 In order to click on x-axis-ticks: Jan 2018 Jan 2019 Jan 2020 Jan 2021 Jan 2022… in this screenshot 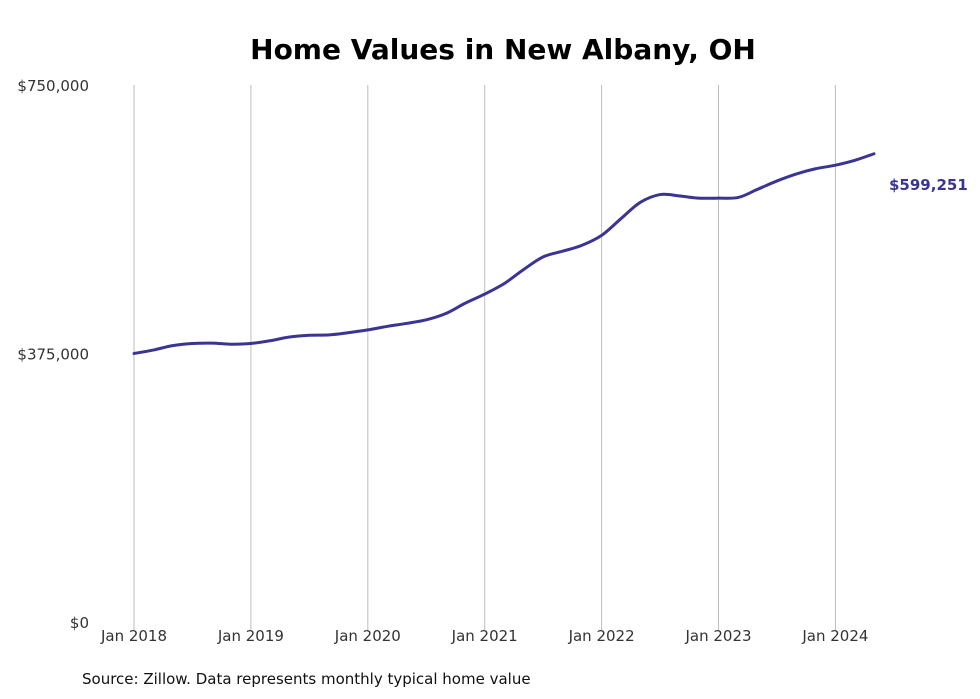, I will do `click(484, 636)`.